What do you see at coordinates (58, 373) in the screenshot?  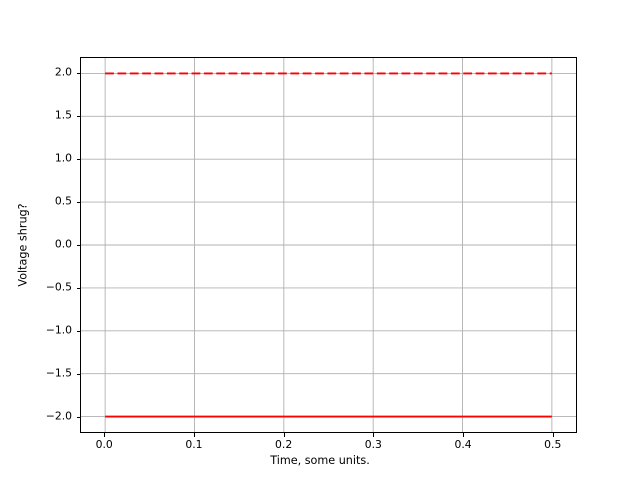 I see `y-tick-label: −1.5` at bounding box center [58, 373].